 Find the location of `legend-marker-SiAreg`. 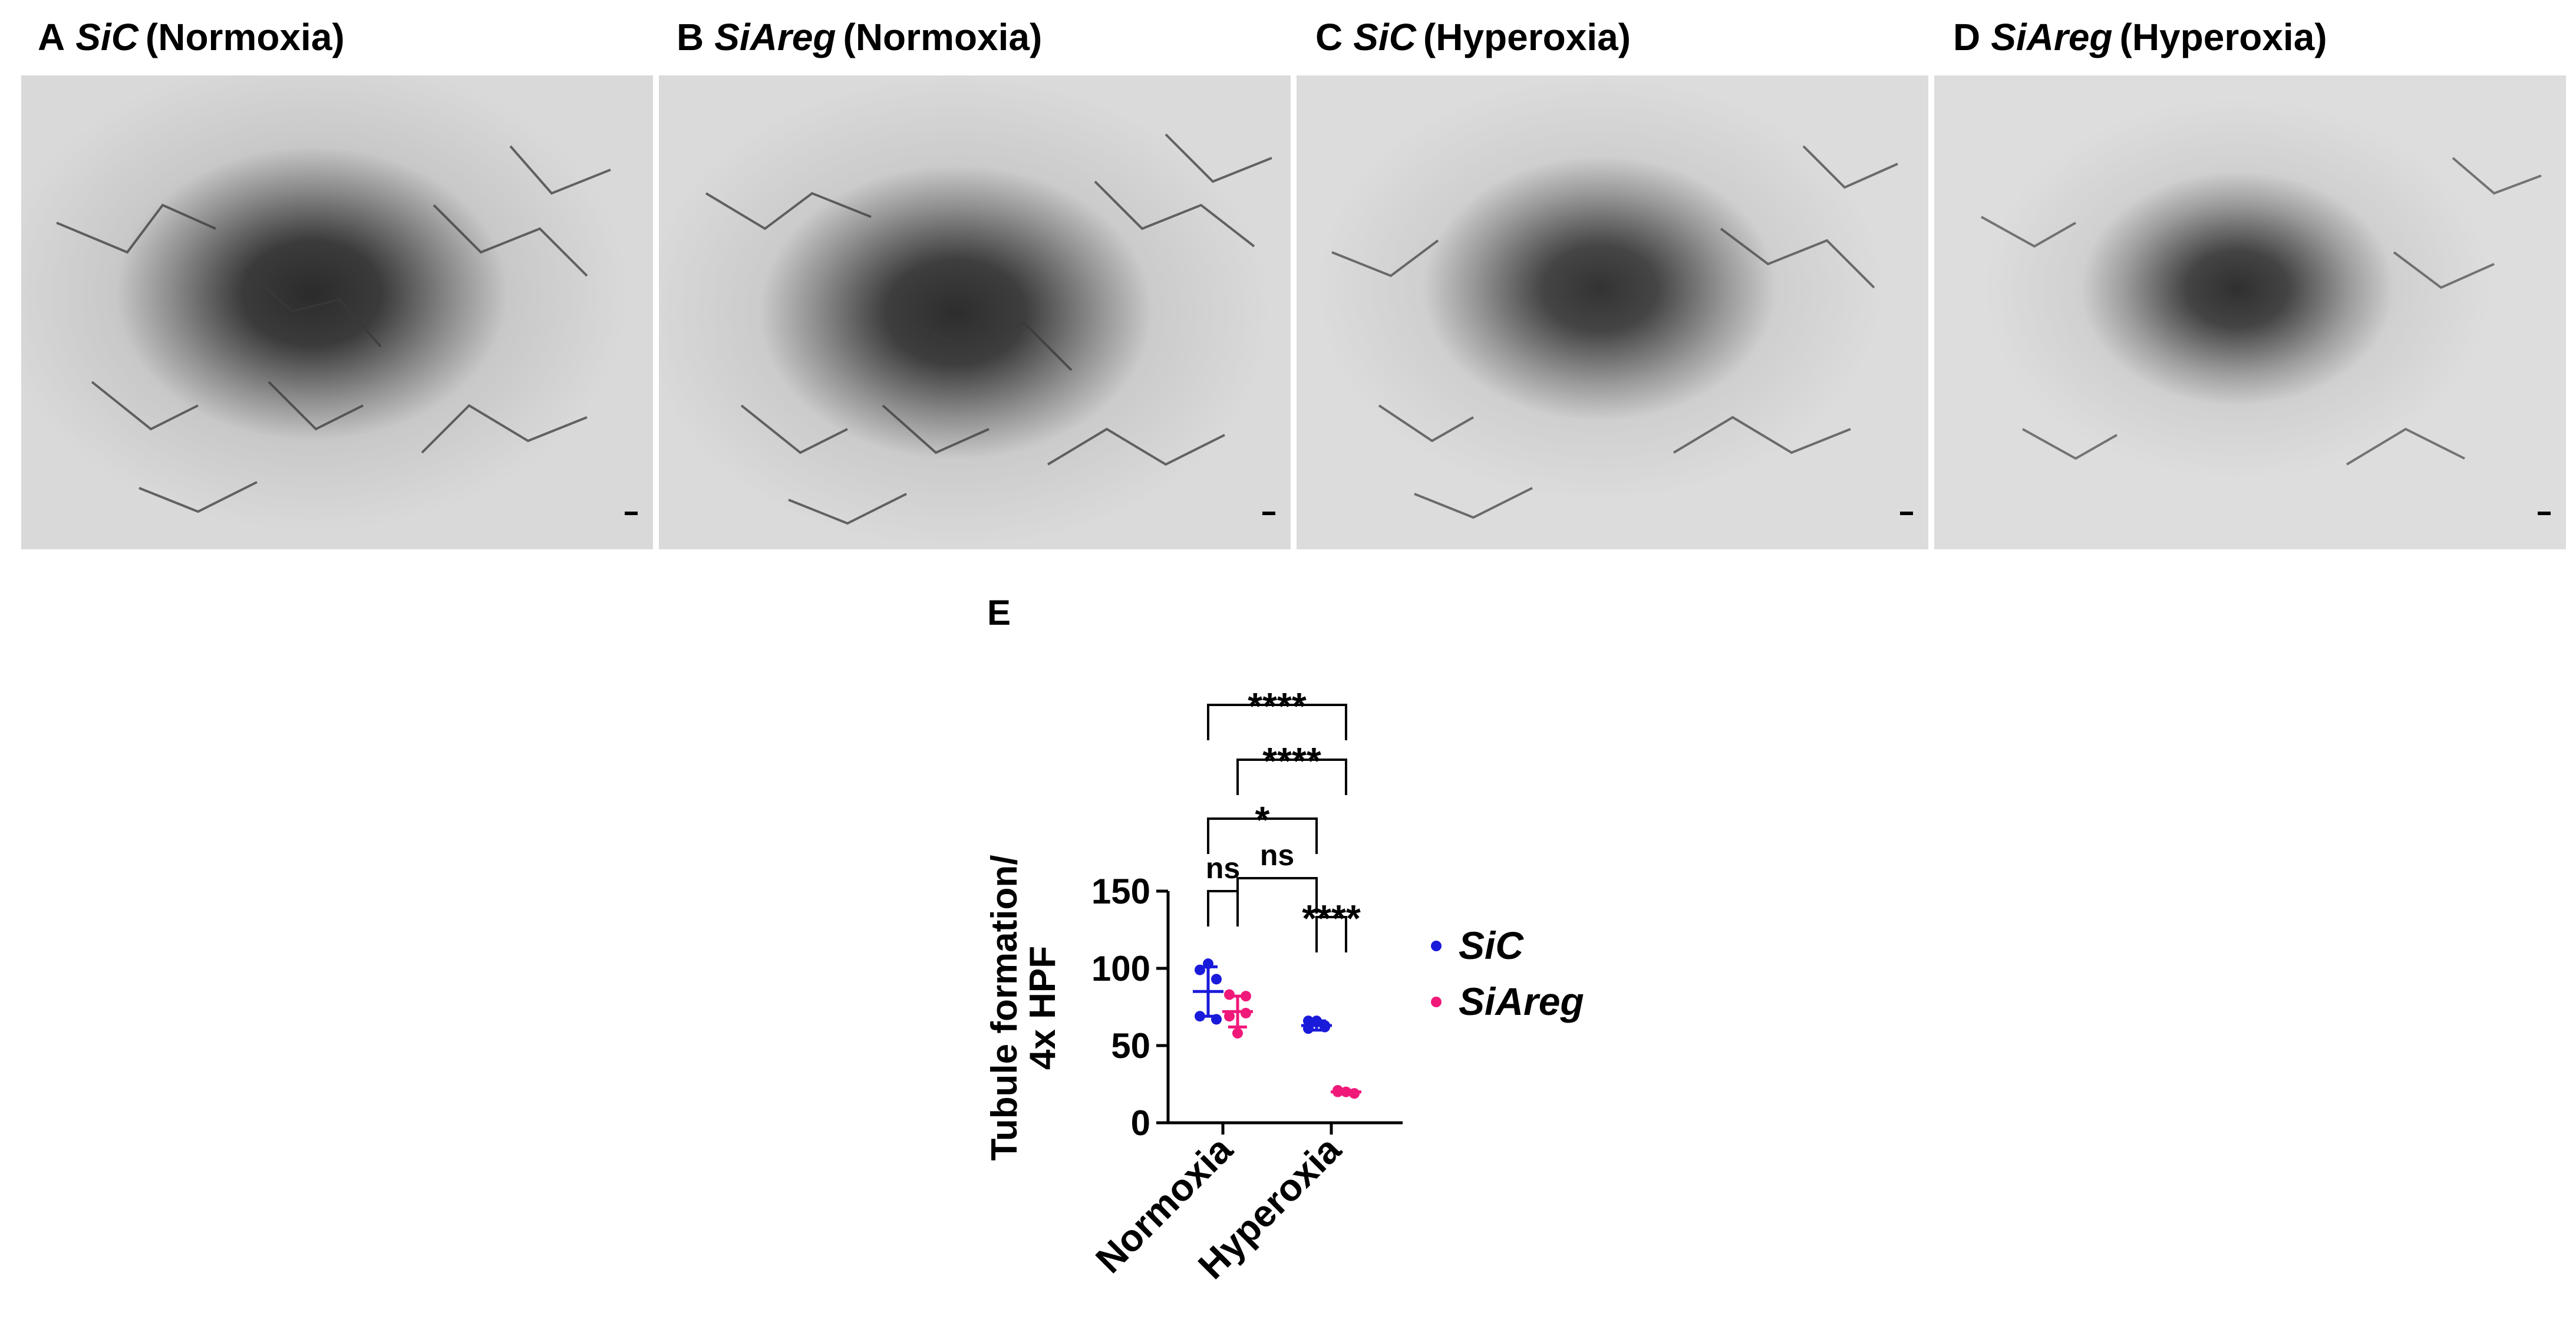

legend-marker-SiAreg is located at coordinates (1436, 1002).